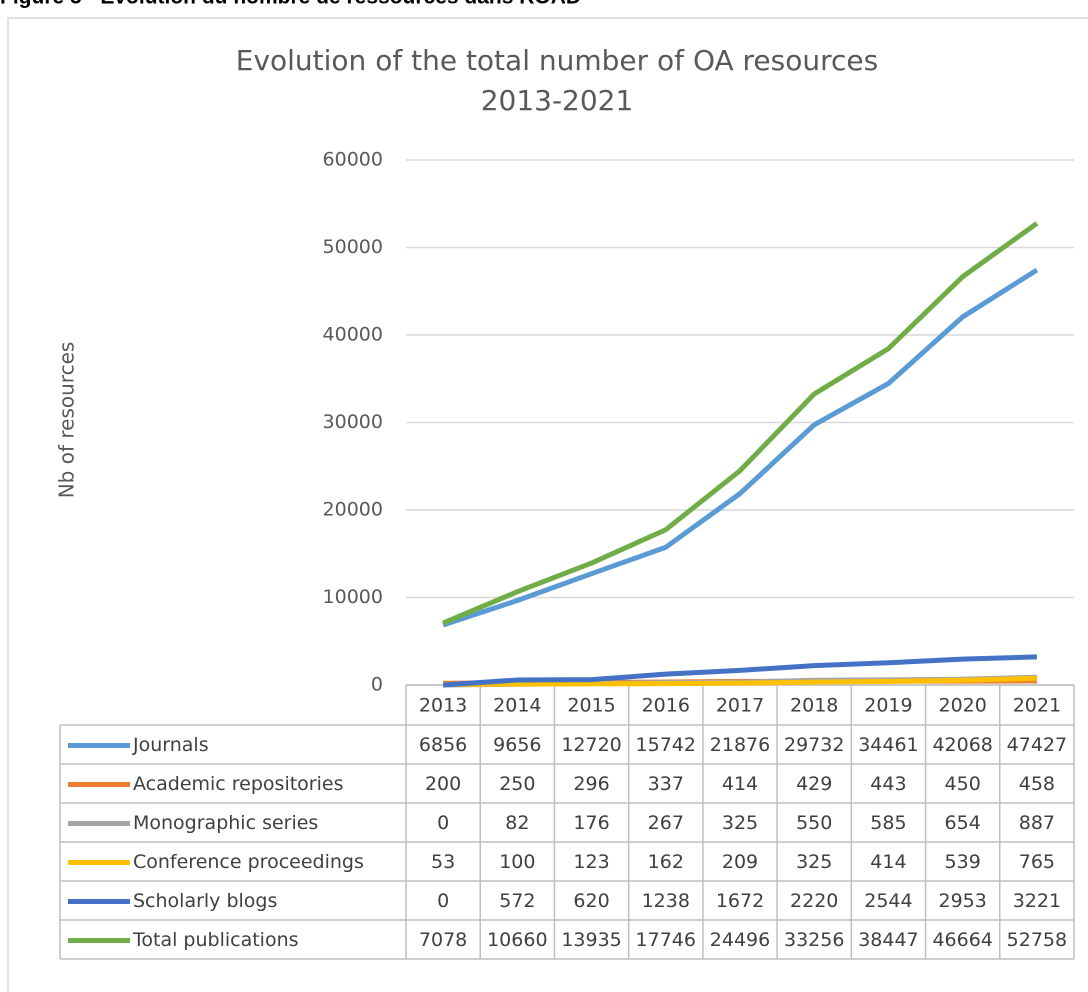 The width and height of the screenshot is (1088, 992). I want to click on table-value: 53, so click(443, 862).